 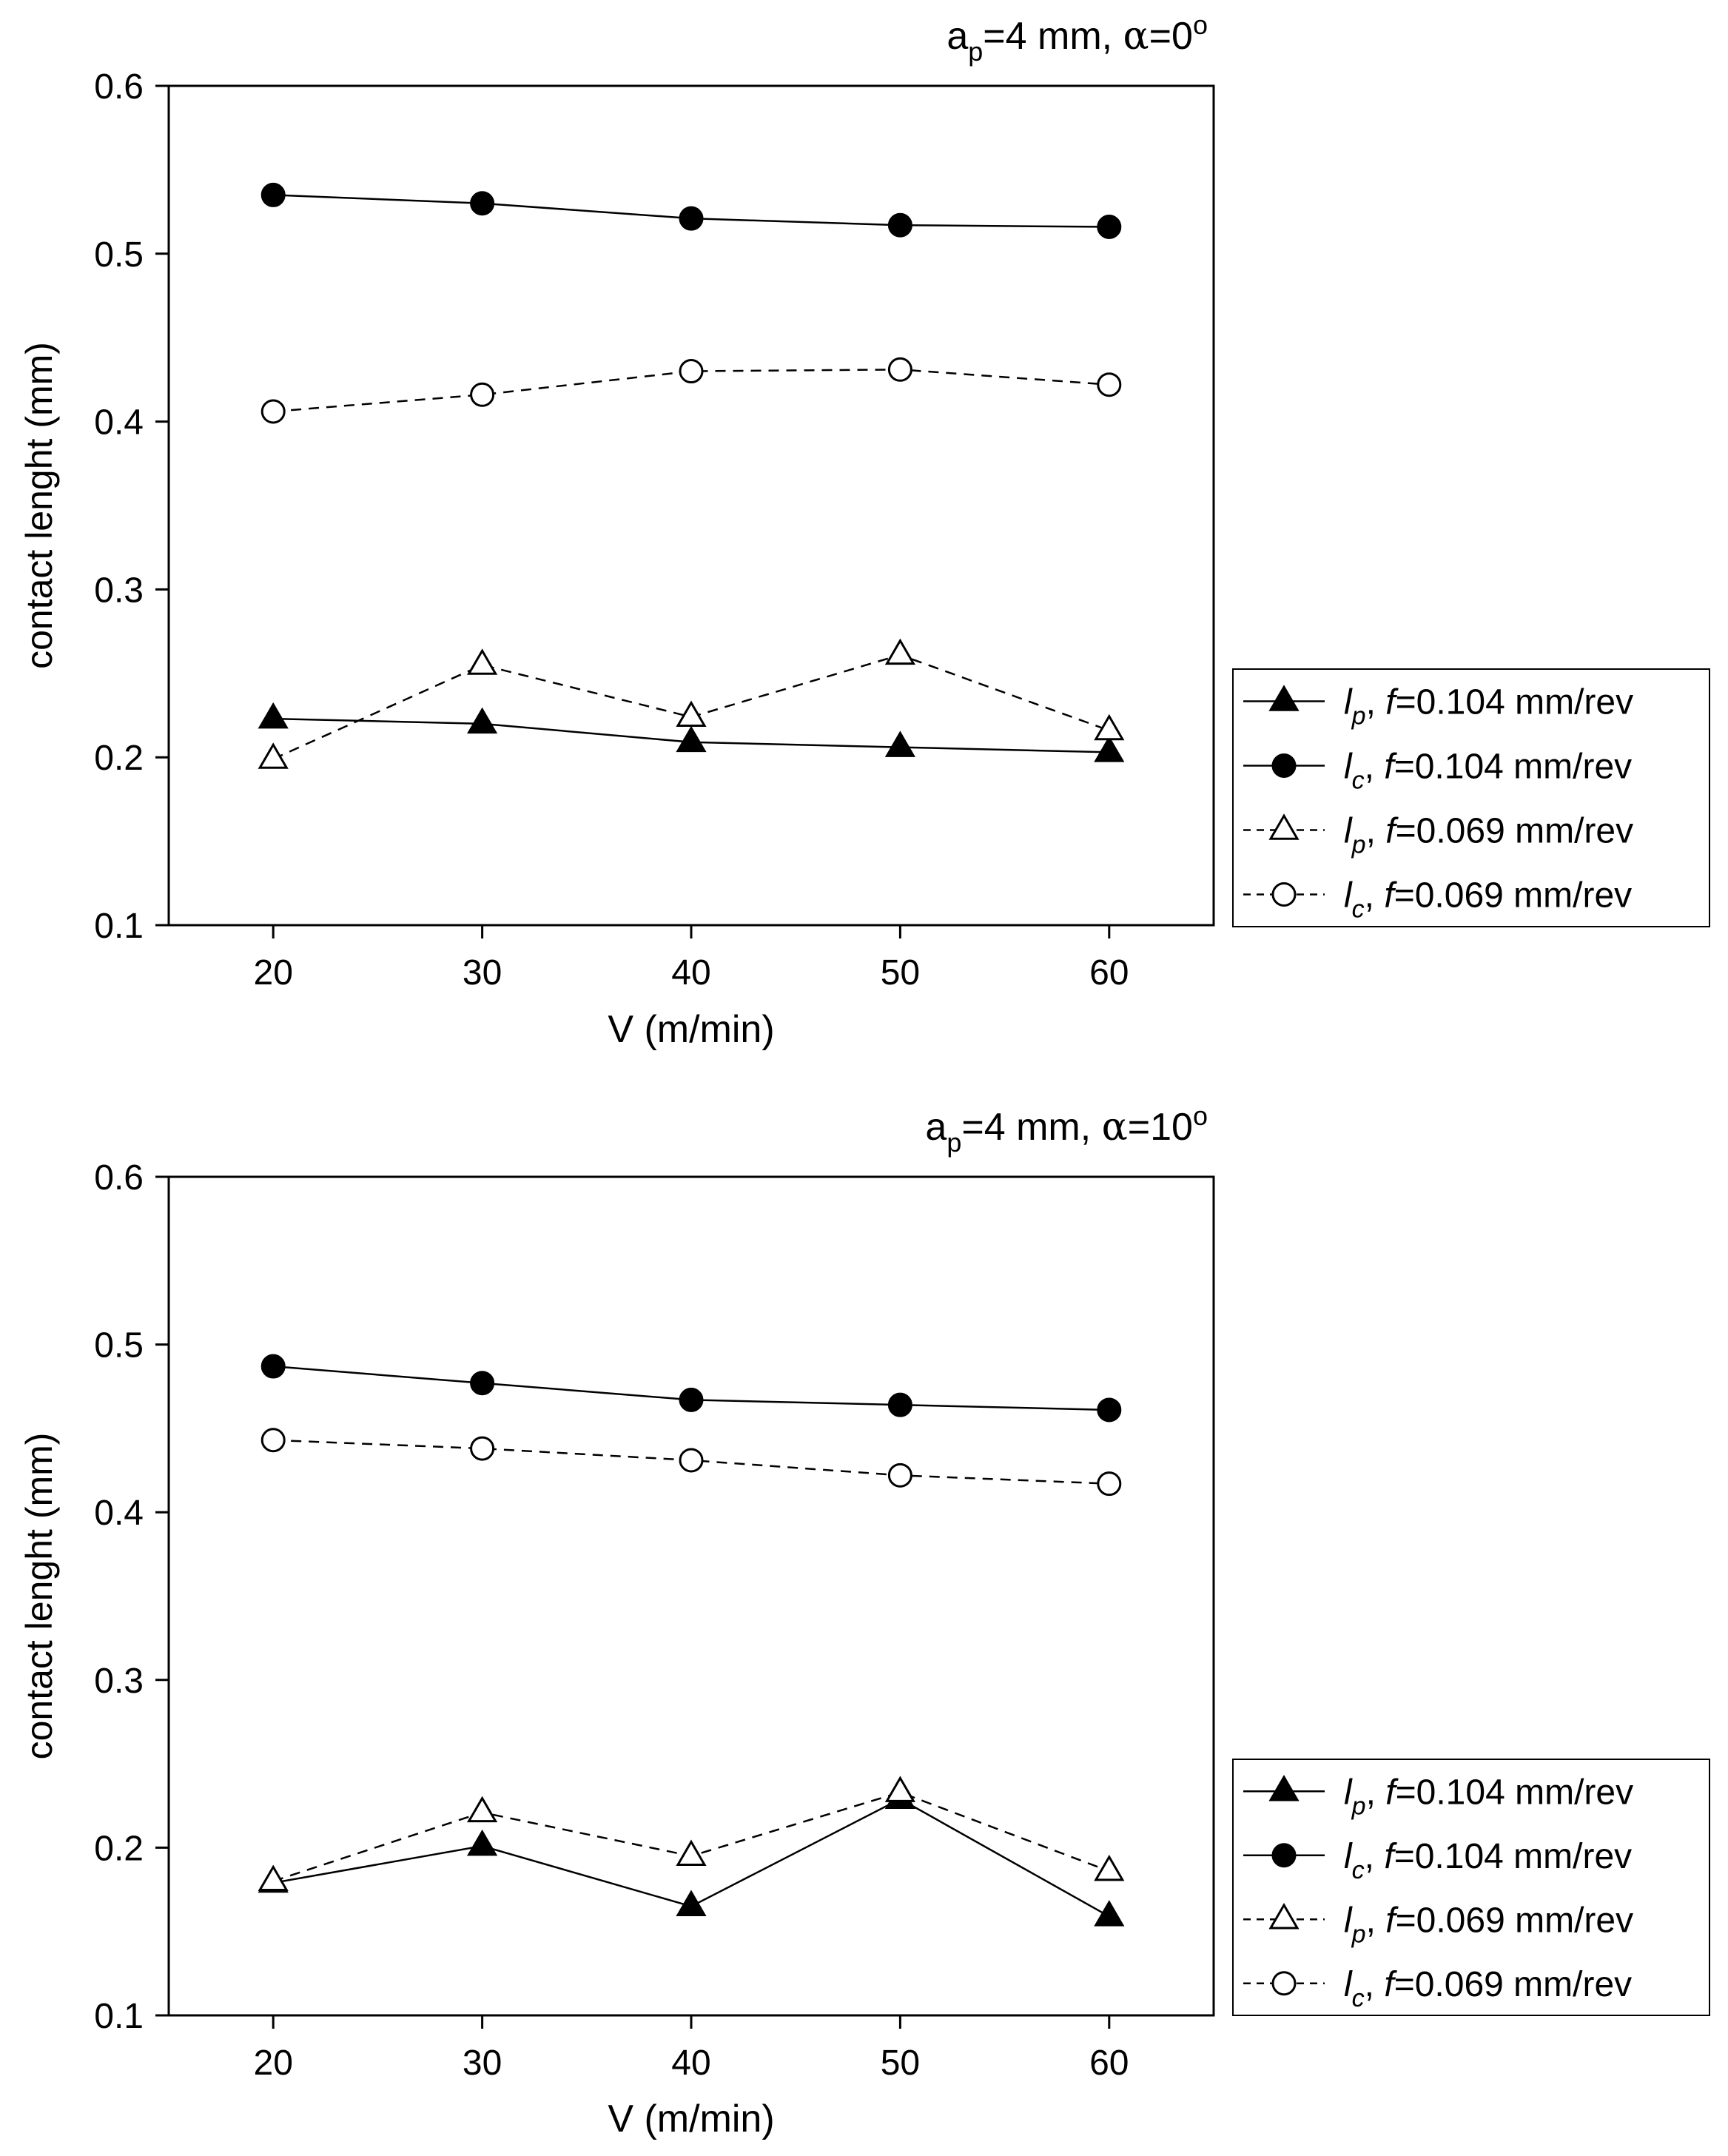 What do you see at coordinates (900, 2063) in the screenshot?
I see `x-tick-label: 50` at bounding box center [900, 2063].